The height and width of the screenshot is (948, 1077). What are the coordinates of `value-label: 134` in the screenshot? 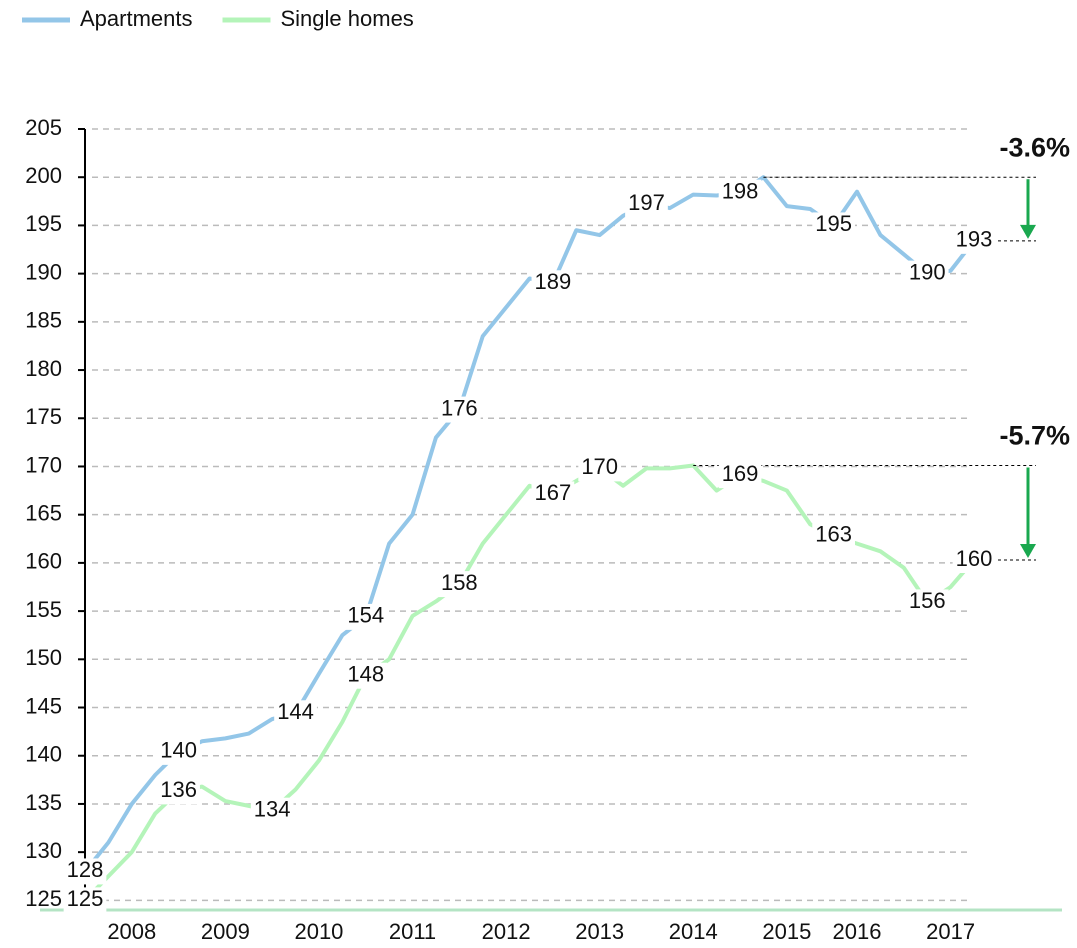 It's located at (272, 809).